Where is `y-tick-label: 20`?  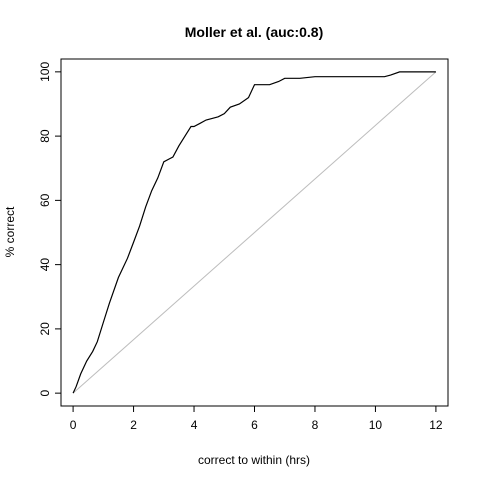 y-tick-label: 20 is located at coordinates (45, 329).